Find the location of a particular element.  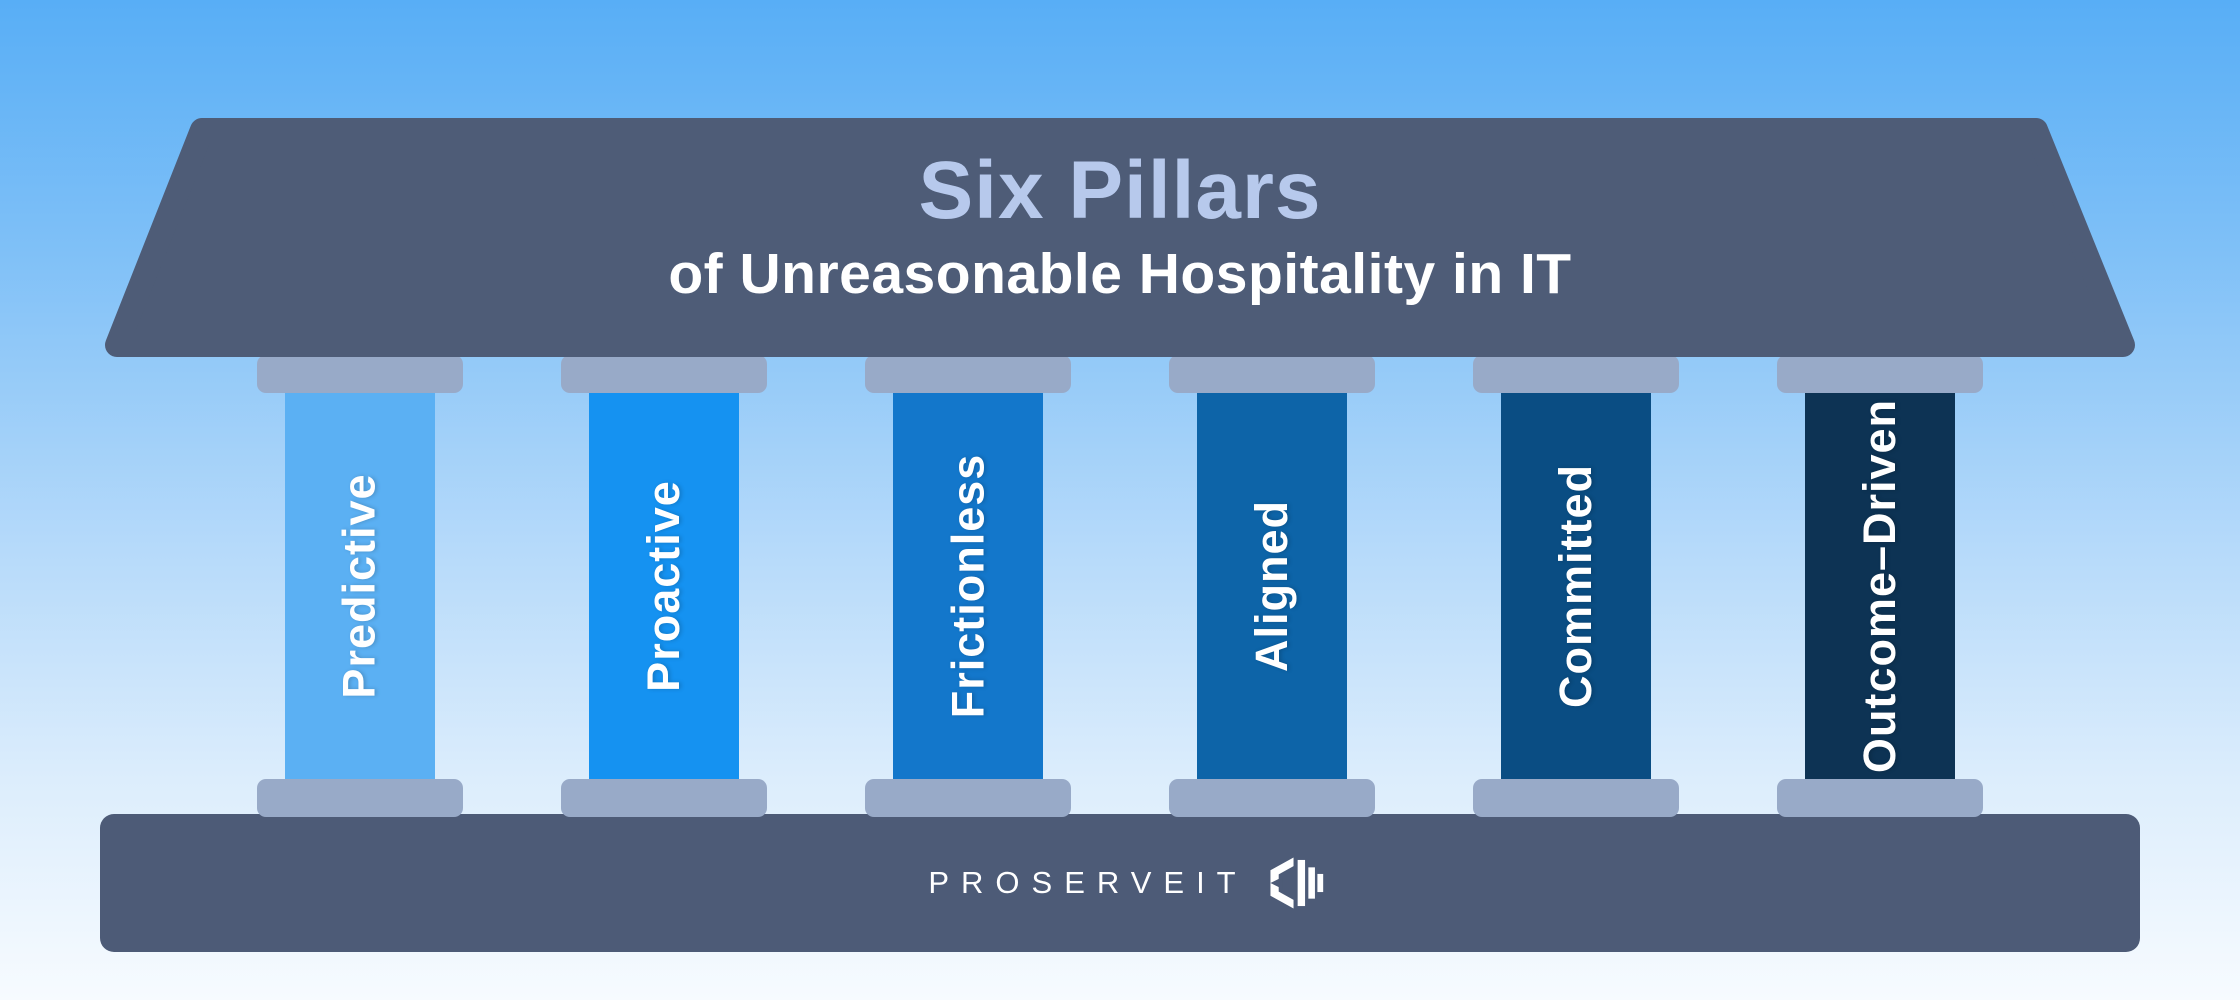

pillar-shaft: Predictive is located at coordinates (360, 586).